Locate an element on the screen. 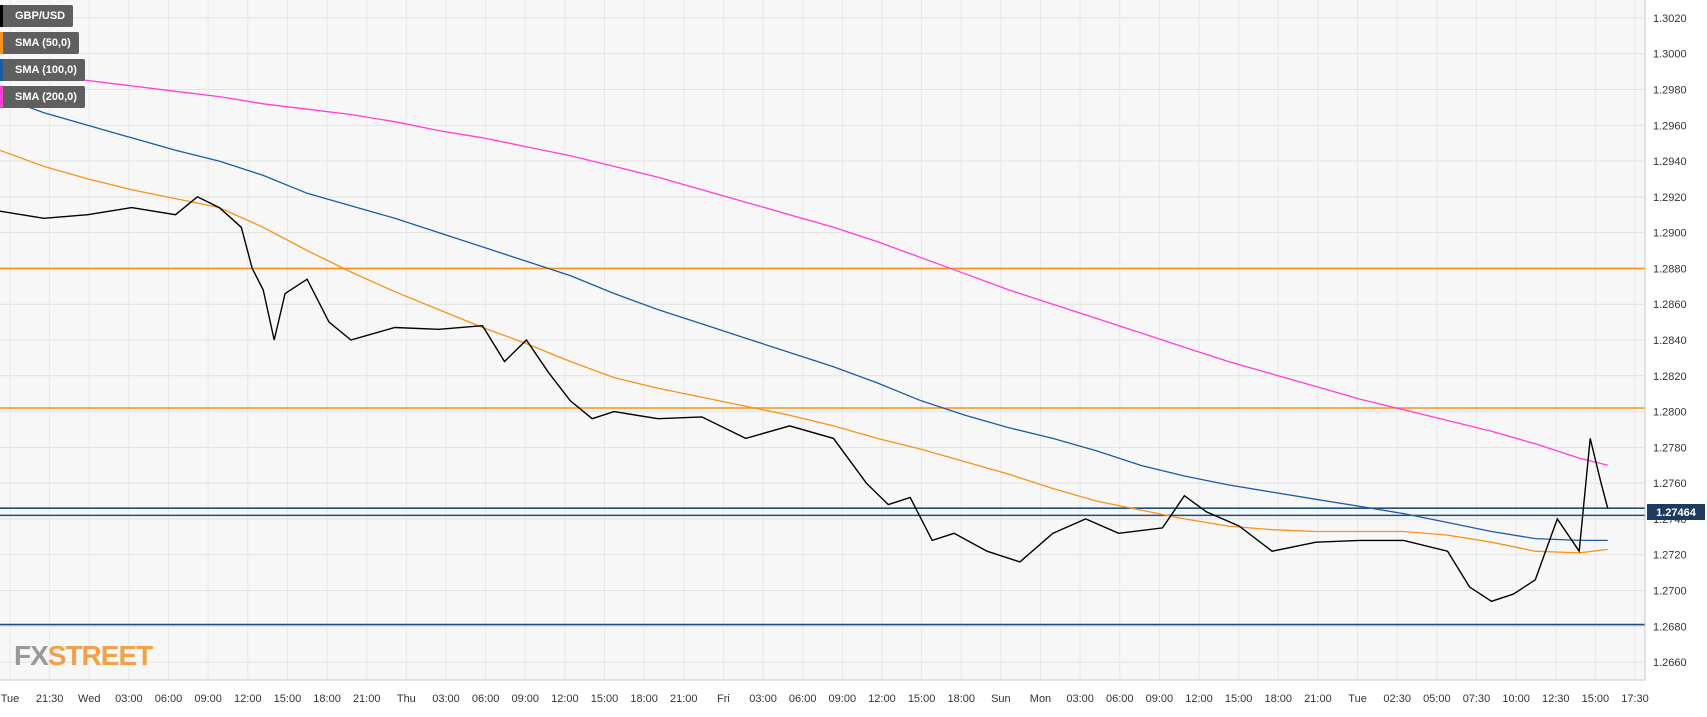 The image size is (1707, 717). y-tick-label: 1.2760 is located at coordinates (1670, 484).